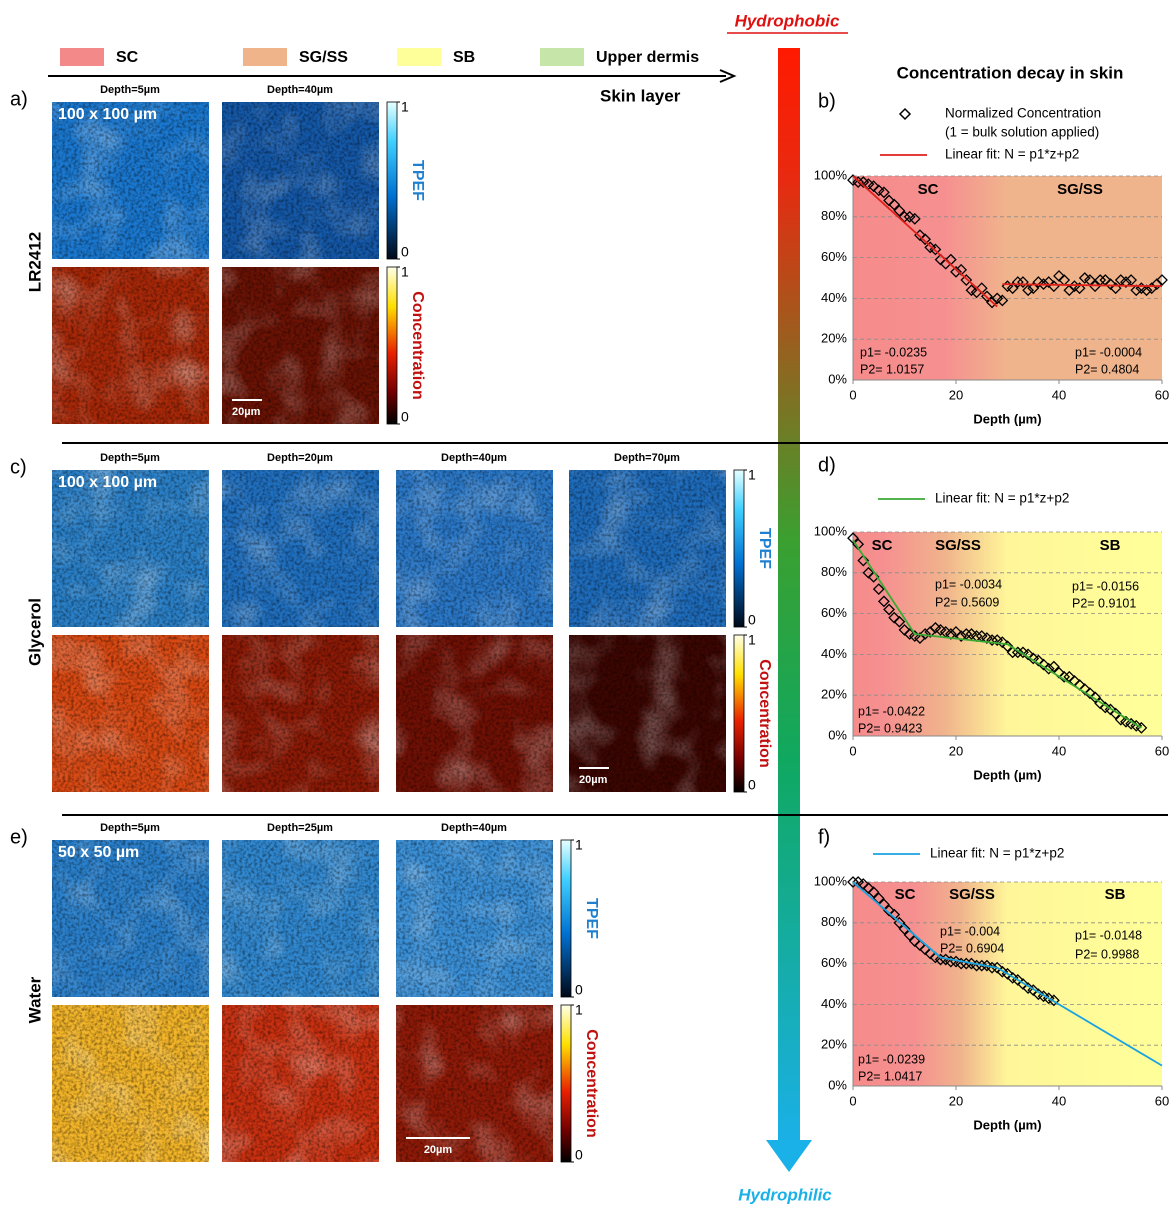 The image size is (1174, 1207). What do you see at coordinates (1105, 586) in the screenshot?
I see `fit-annotation: p1= -0.0156` at bounding box center [1105, 586].